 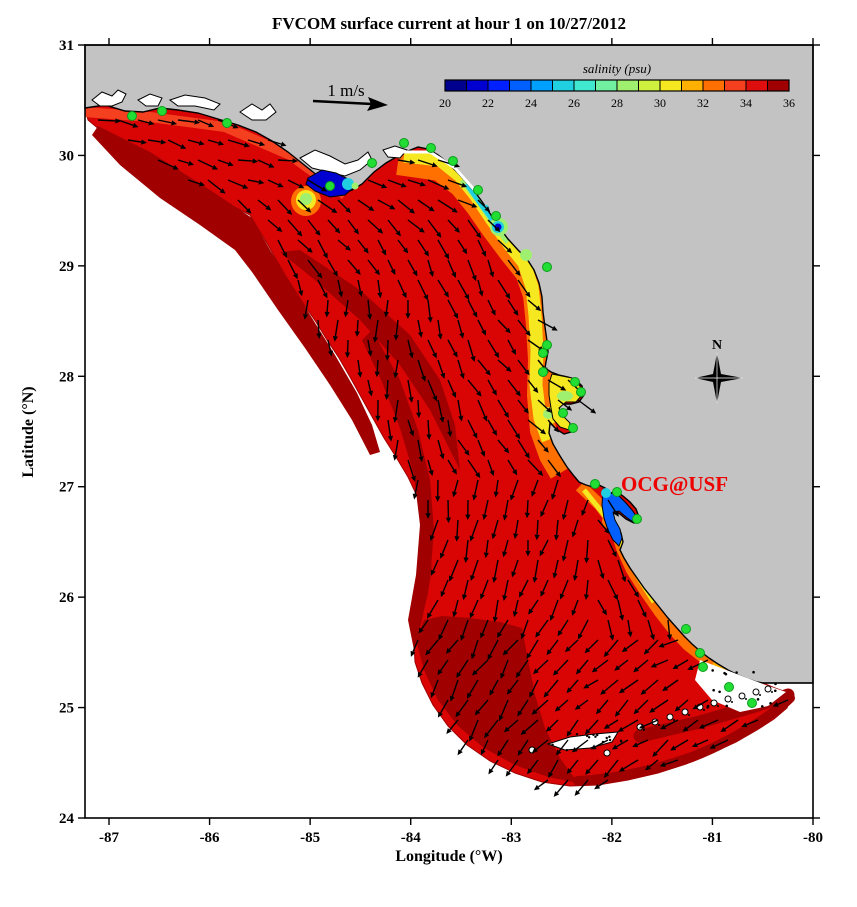 I want to click on compass-north-label: N, so click(x=717, y=345).